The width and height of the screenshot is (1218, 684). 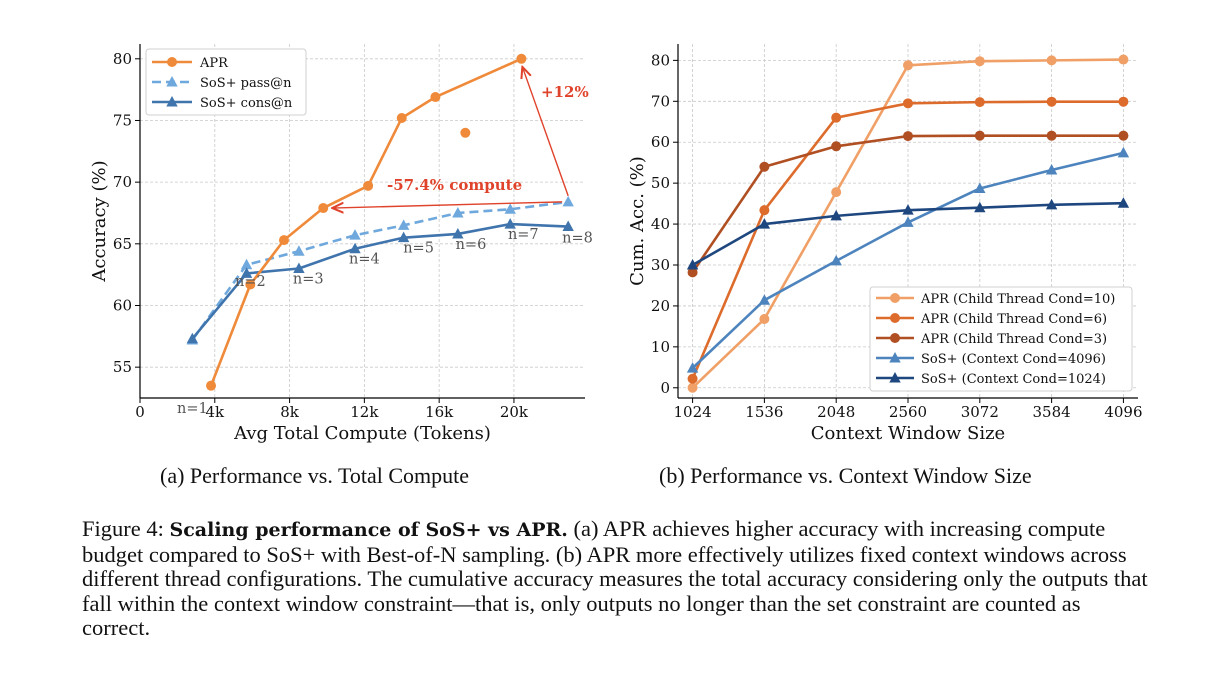 I want to click on legend-a: APR SoS+ pass@n SoS+ cons@n, so click(x=226, y=82).